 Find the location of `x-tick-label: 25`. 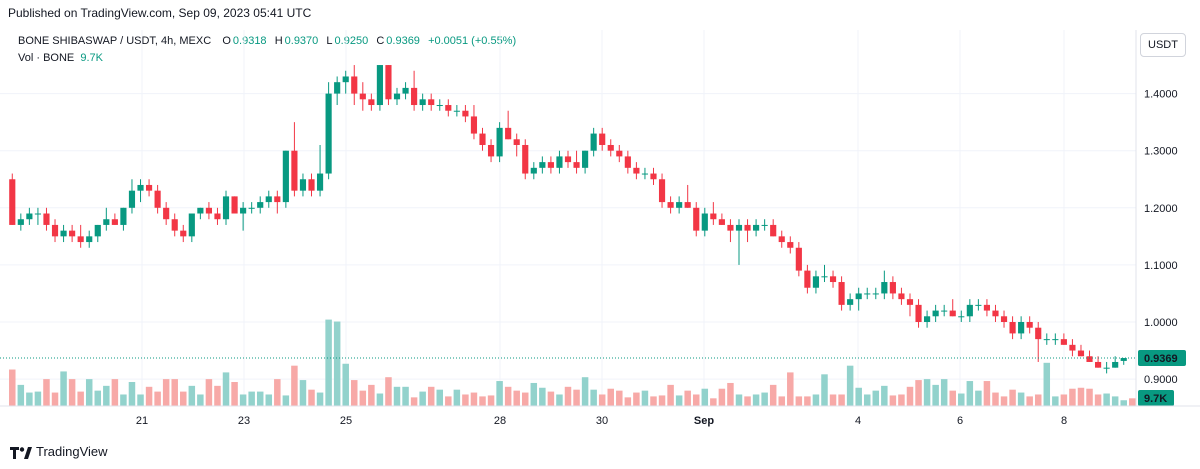

x-tick-label: 25 is located at coordinates (346, 421).